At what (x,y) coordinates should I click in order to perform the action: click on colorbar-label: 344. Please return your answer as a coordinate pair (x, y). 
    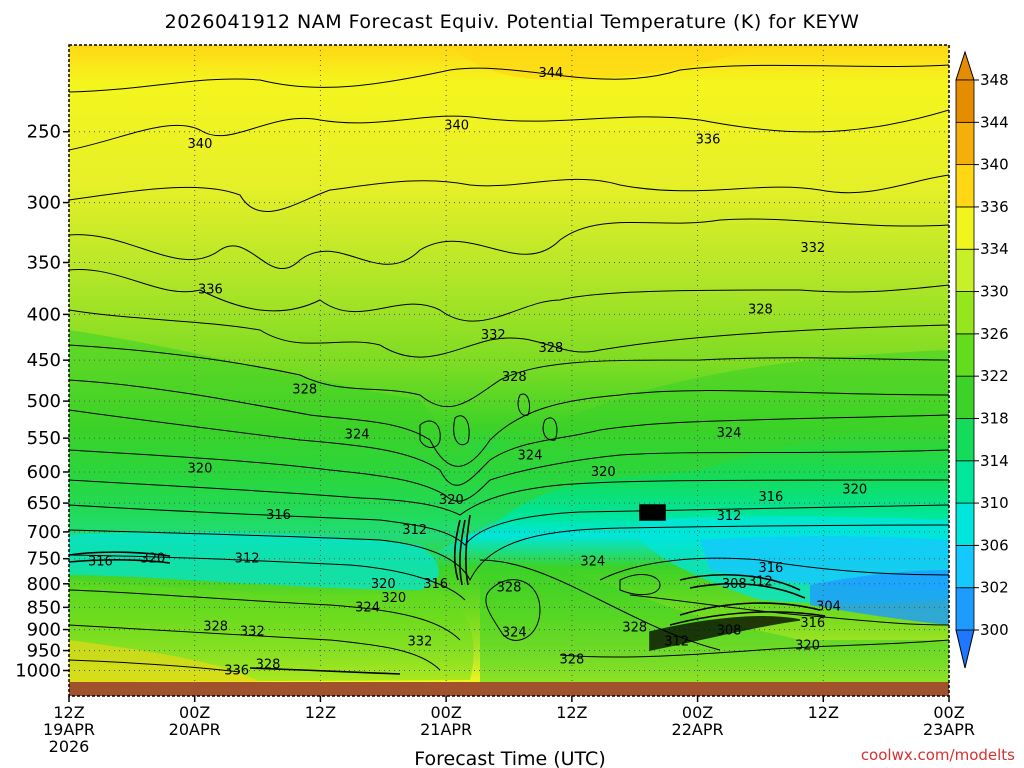
    Looking at the image, I should click on (994, 122).